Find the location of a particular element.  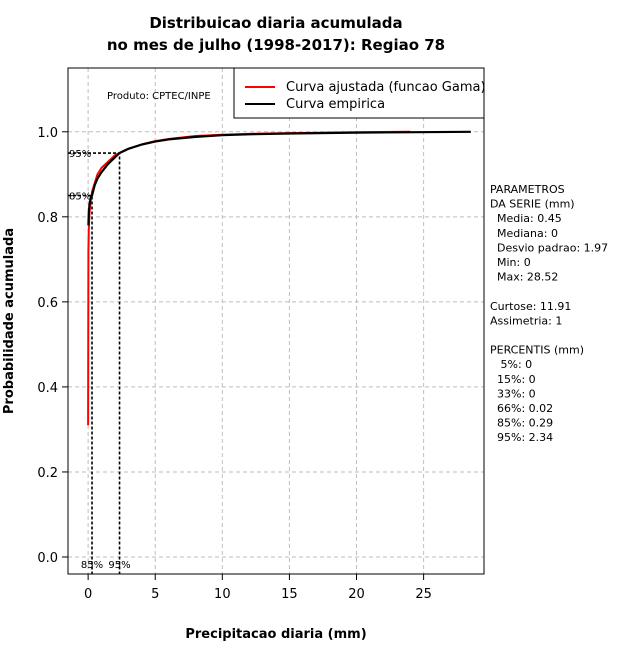

empirical-curve is located at coordinates (279, 178).